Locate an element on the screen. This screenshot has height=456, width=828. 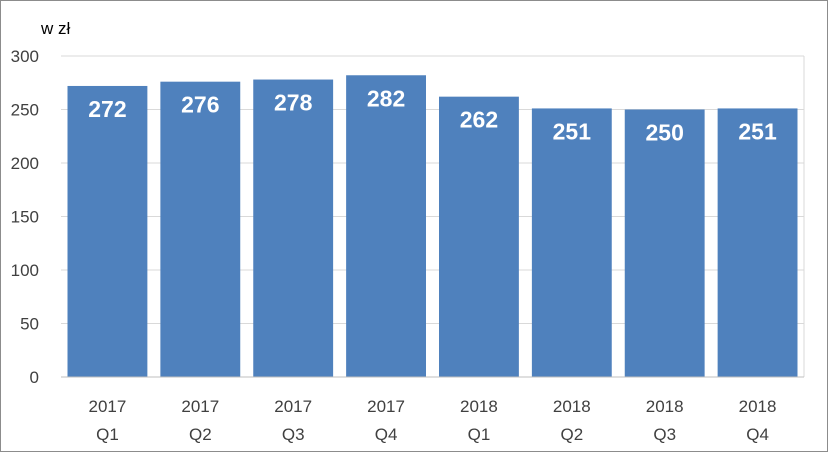
y-tick-label: 300 is located at coordinates (25, 56).